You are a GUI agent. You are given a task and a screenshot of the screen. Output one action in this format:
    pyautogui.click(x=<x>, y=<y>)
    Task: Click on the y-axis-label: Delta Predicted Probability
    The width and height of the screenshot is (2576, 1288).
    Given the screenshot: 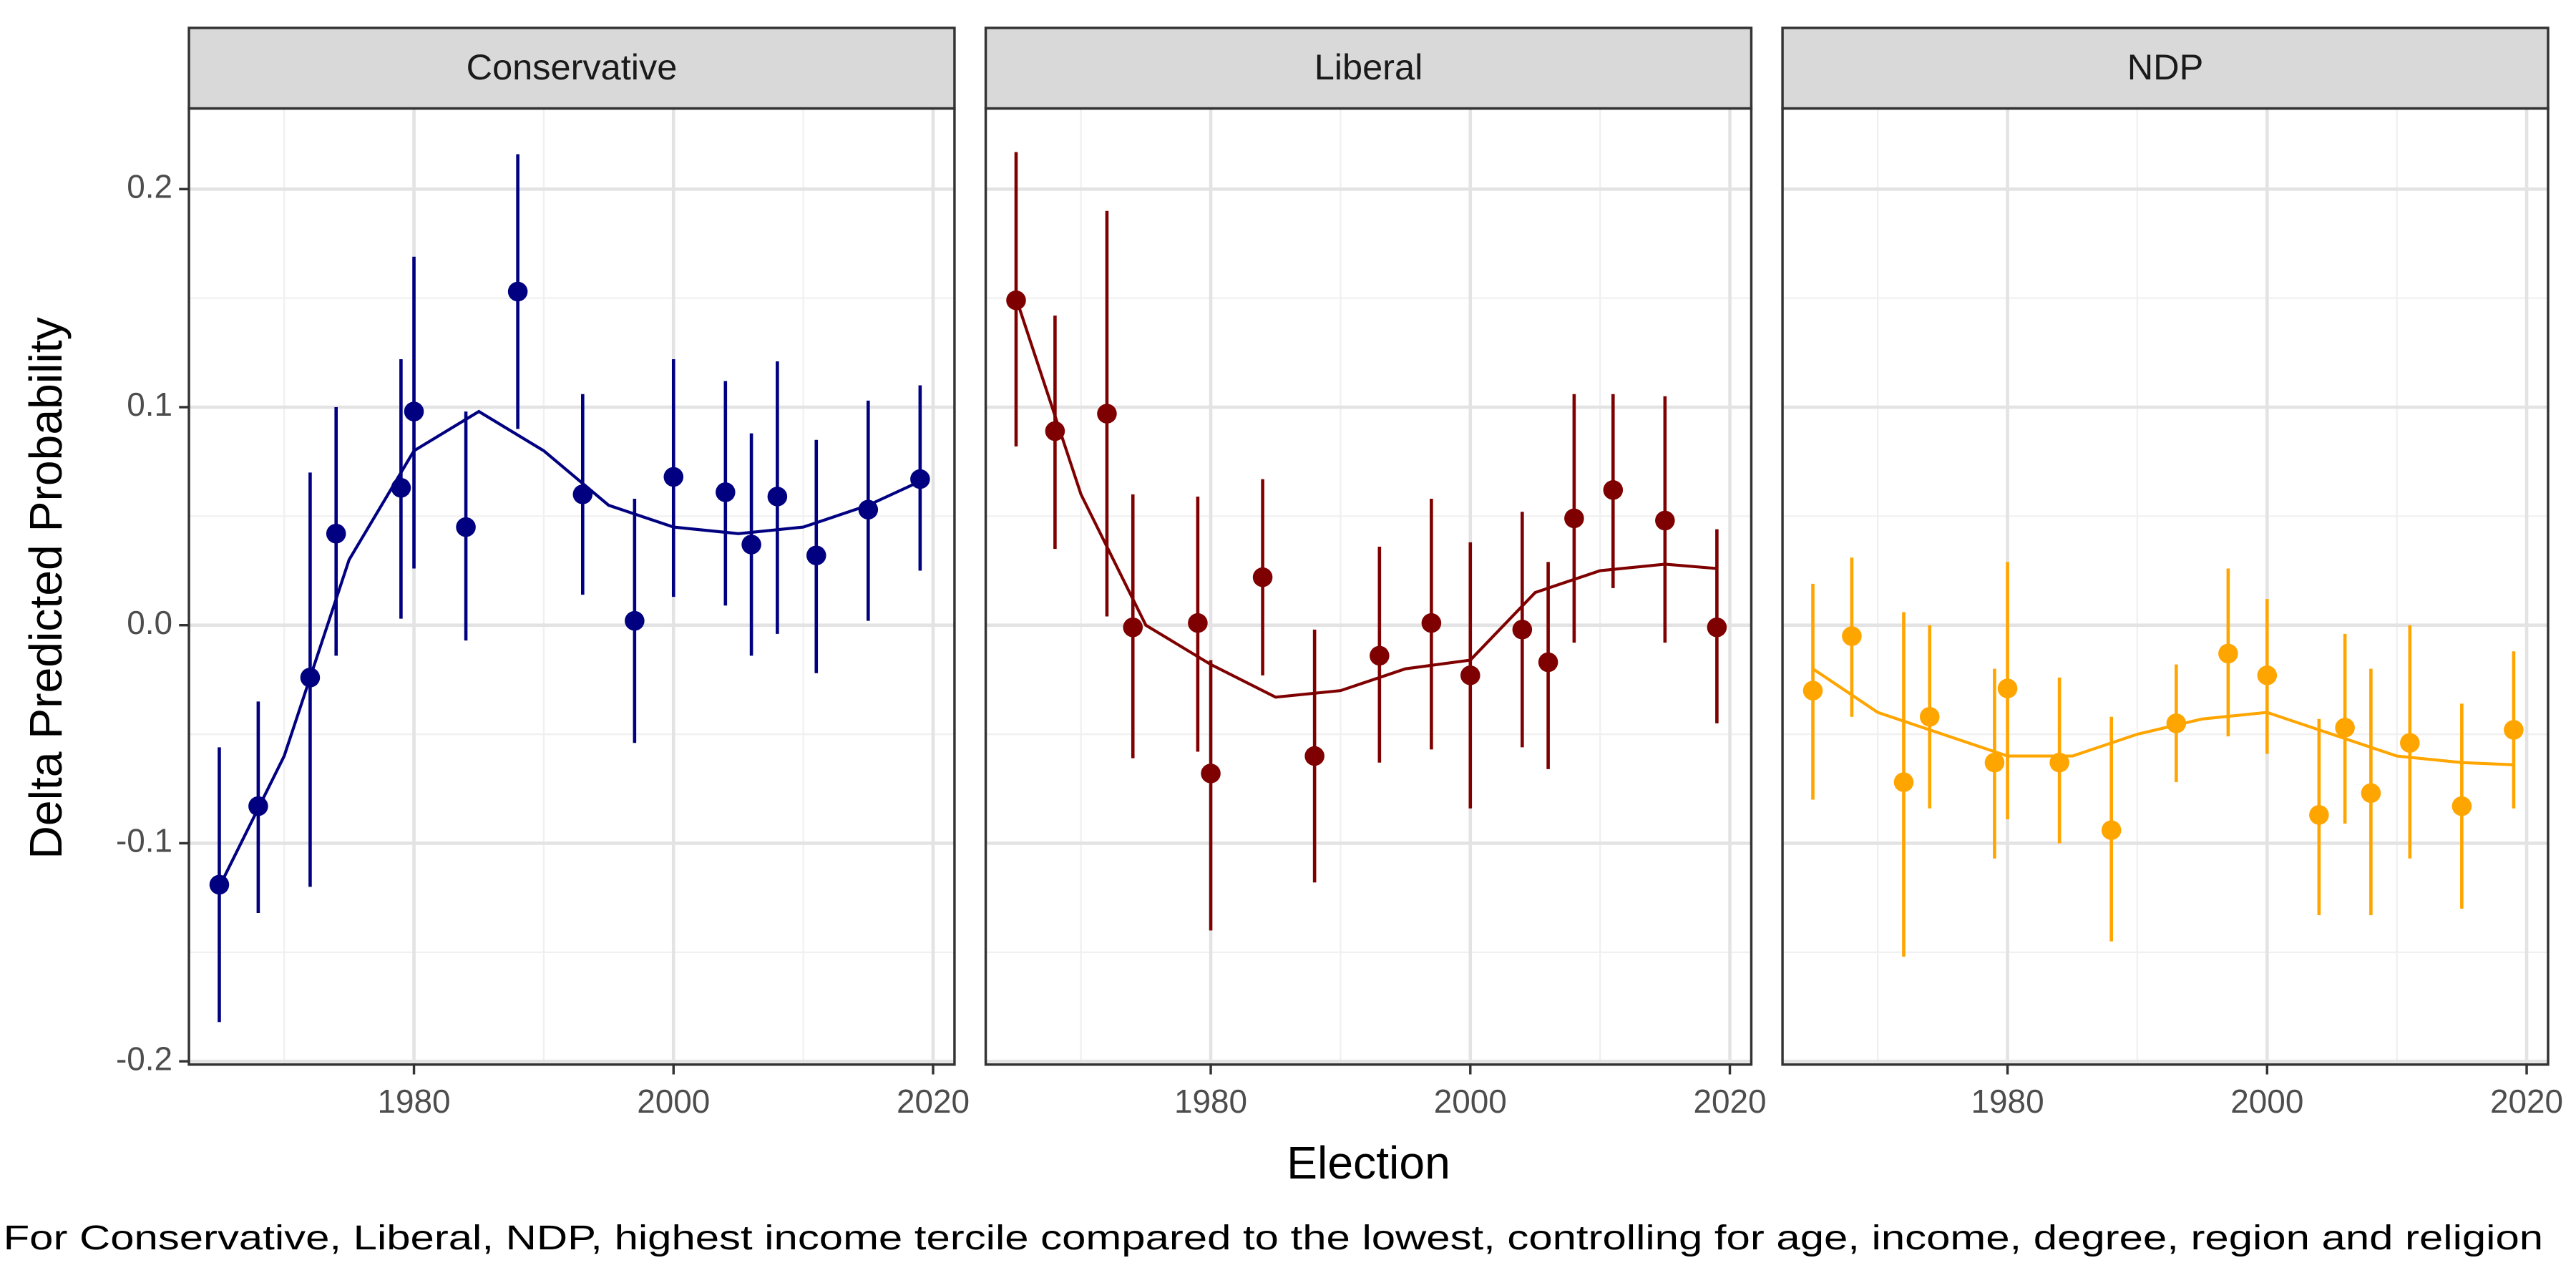 What is the action you would take?
    pyautogui.click(x=46, y=588)
    